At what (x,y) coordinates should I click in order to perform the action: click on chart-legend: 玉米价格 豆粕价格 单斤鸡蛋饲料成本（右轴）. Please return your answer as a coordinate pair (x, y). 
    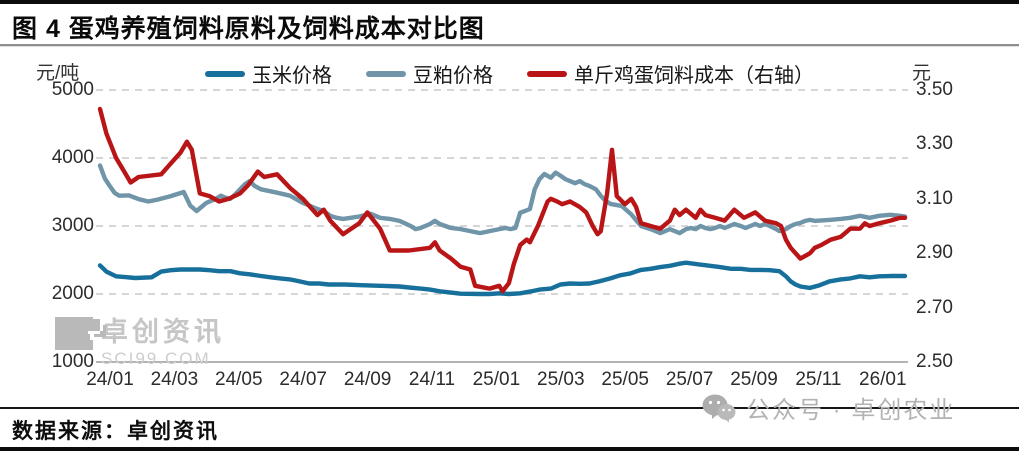
    Looking at the image, I should click on (509, 73).